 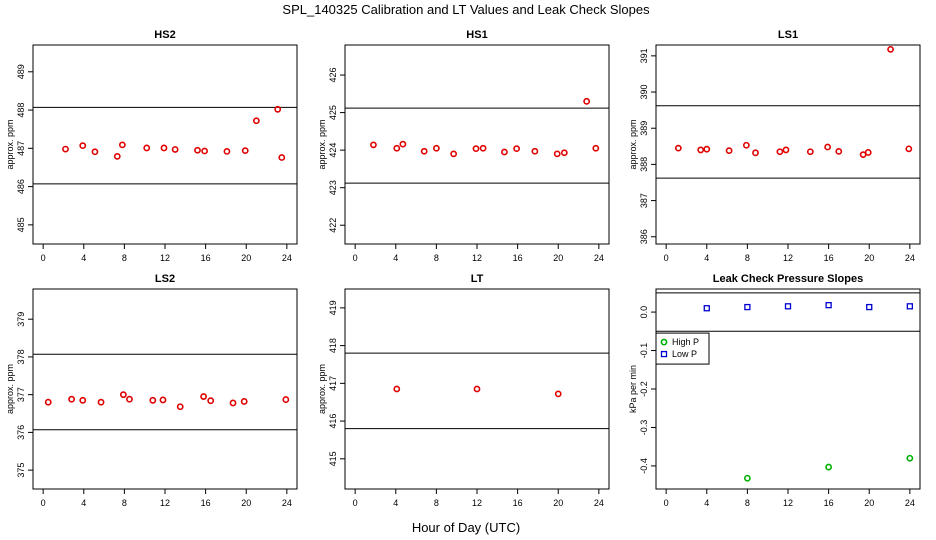 What do you see at coordinates (151, 146) in the screenshot?
I see `chart-panel-1: HS2 0 4 8 12 16 20 24 485 486 487 488 489 approx. ppm` at bounding box center [151, 146].